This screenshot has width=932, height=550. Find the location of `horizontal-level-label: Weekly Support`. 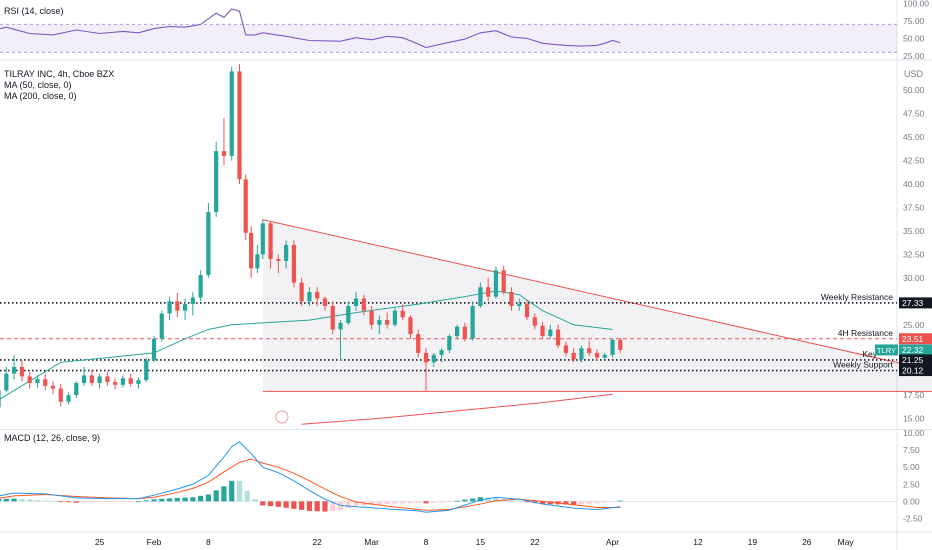

horizontal-level-label: Weekly Support is located at coordinates (863, 365).